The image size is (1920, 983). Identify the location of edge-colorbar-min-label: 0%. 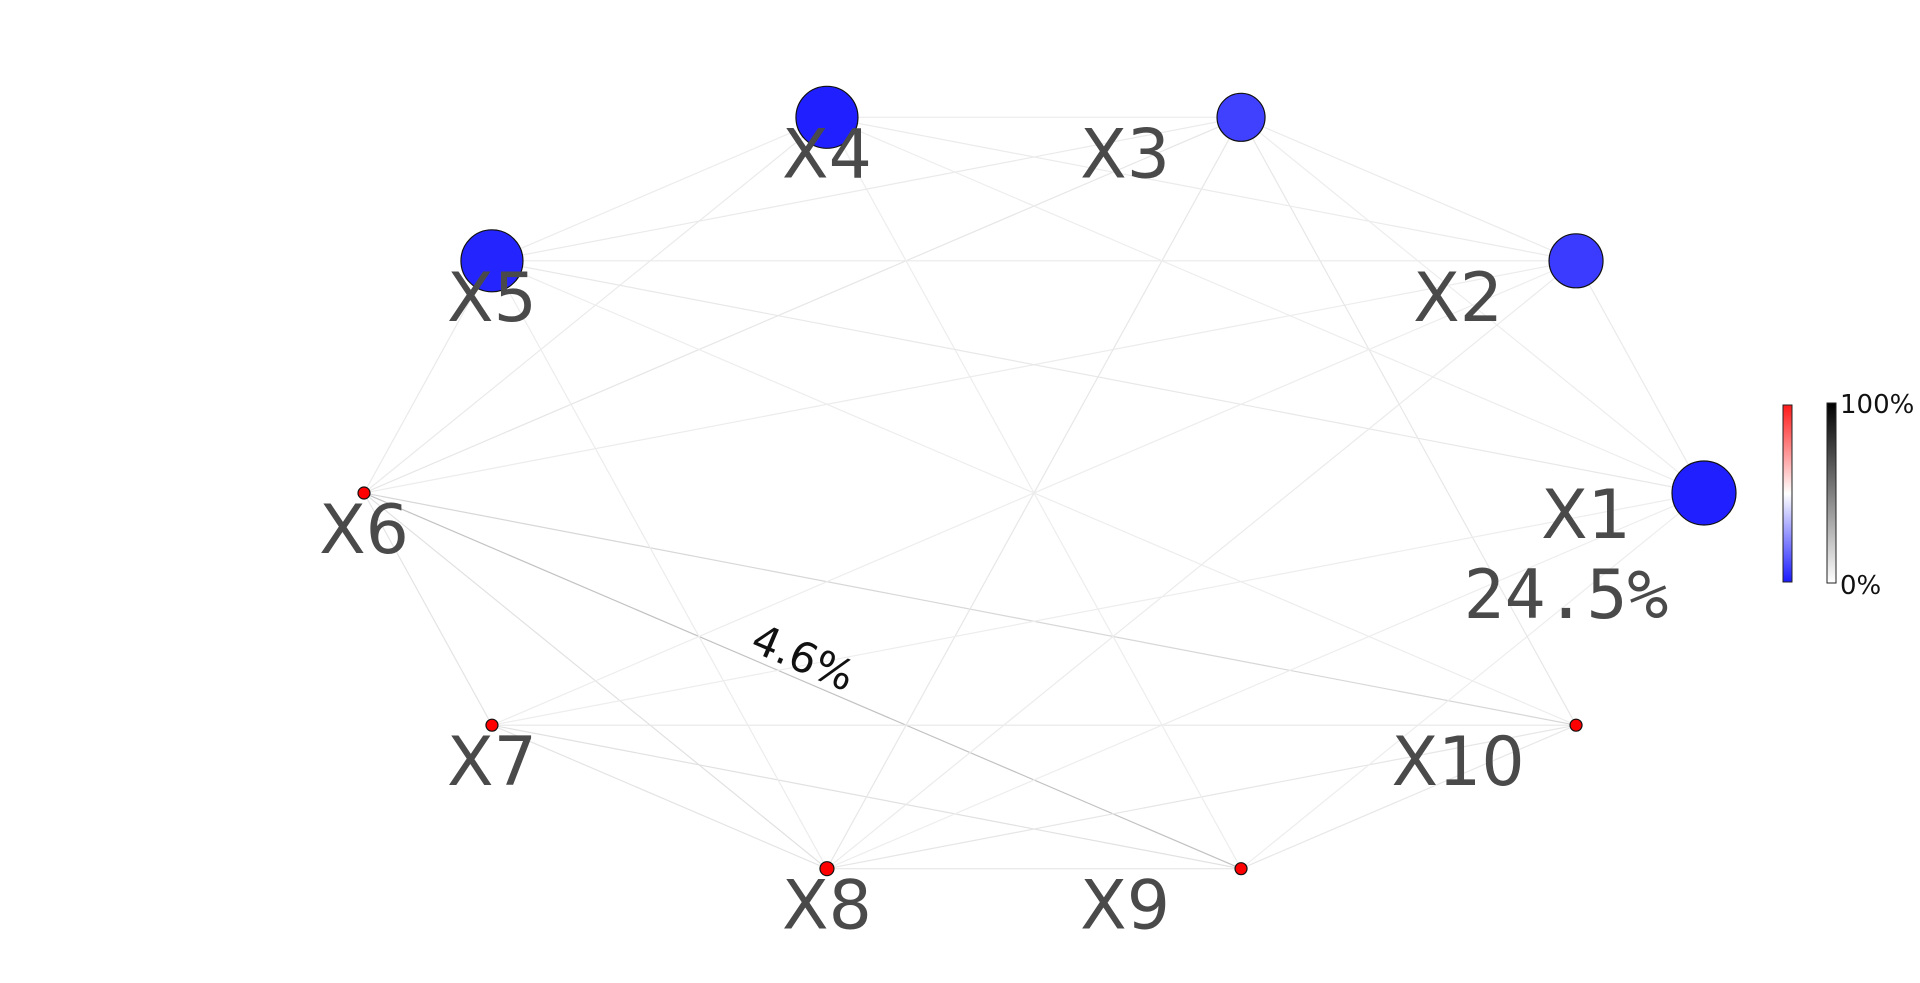
(1860, 586).